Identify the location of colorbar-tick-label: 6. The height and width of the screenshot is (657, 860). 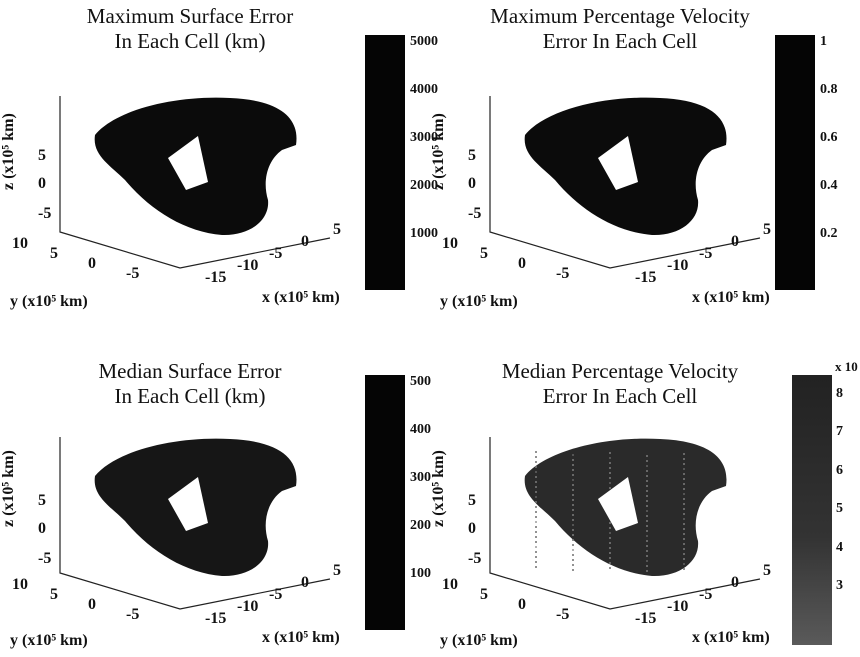
(839, 470).